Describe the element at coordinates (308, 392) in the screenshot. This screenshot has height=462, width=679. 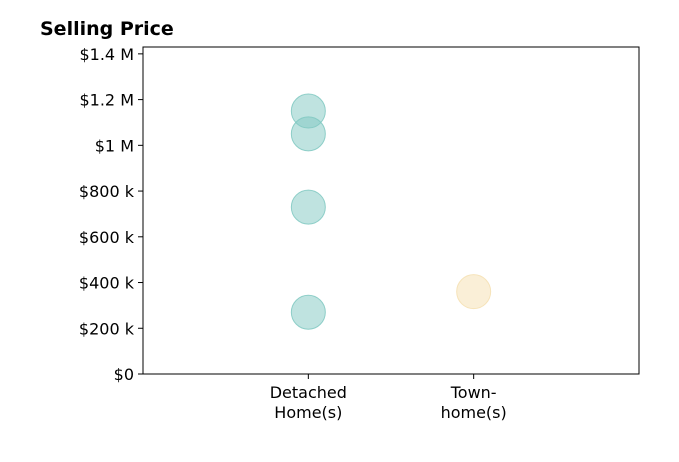
I see `x-tick-label: Detached` at that location.